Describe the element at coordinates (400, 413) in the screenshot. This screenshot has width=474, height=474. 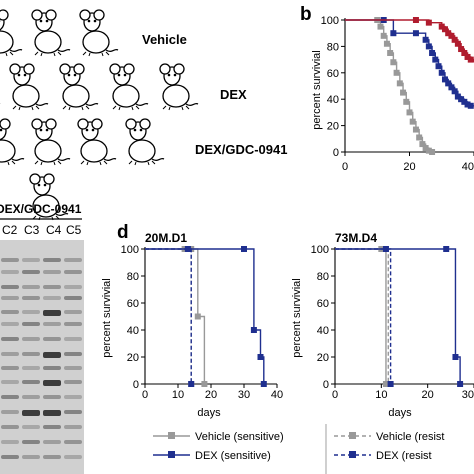
I see `x-axis-label: days` at that location.